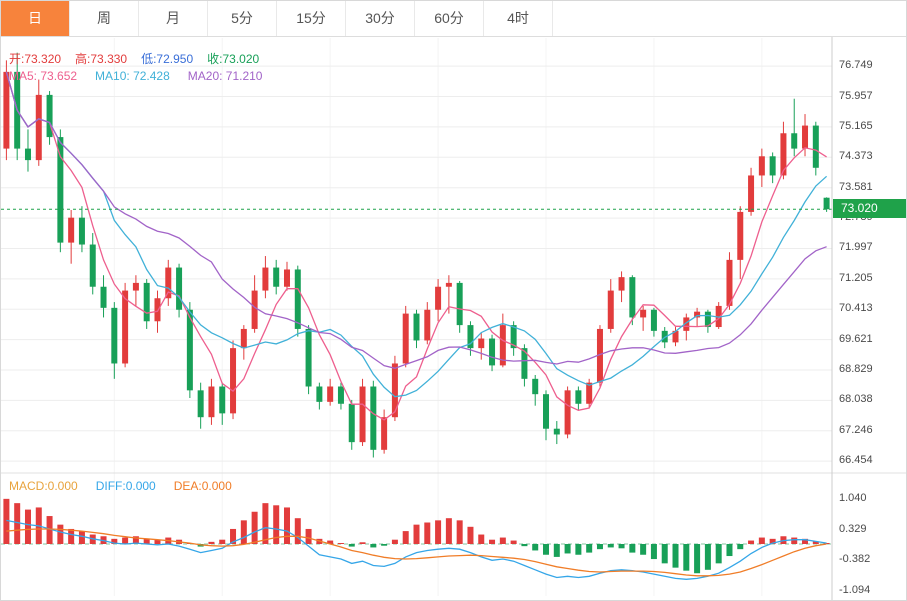  What do you see at coordinates (225, 76) in the screenshot?
I see `ma20-value: MA20: 71.210` at bounding box center [225, 76].